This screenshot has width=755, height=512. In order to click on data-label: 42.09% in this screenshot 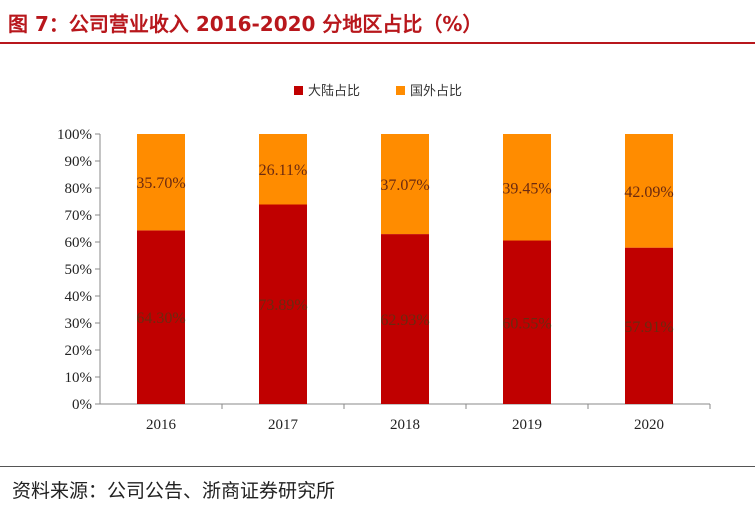, I will do `click(648, 192)`.